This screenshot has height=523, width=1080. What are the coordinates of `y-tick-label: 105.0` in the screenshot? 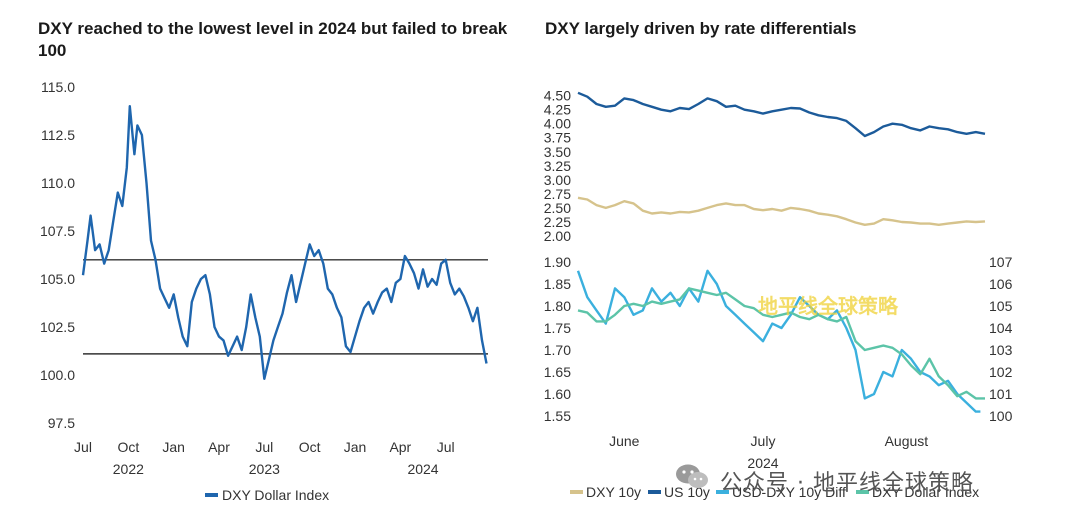 It's located at (57, 279).